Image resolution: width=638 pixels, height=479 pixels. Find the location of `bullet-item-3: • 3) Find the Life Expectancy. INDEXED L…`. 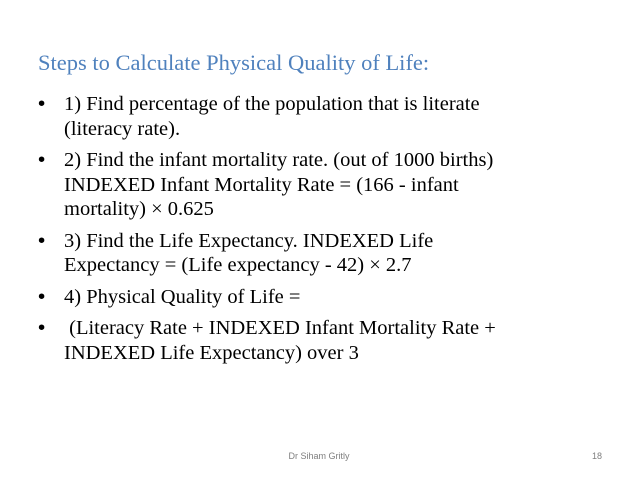

bullet-item-3: • 3) Find the Life Expectancy. INDEXED L… is located at coordinates (323, 253).